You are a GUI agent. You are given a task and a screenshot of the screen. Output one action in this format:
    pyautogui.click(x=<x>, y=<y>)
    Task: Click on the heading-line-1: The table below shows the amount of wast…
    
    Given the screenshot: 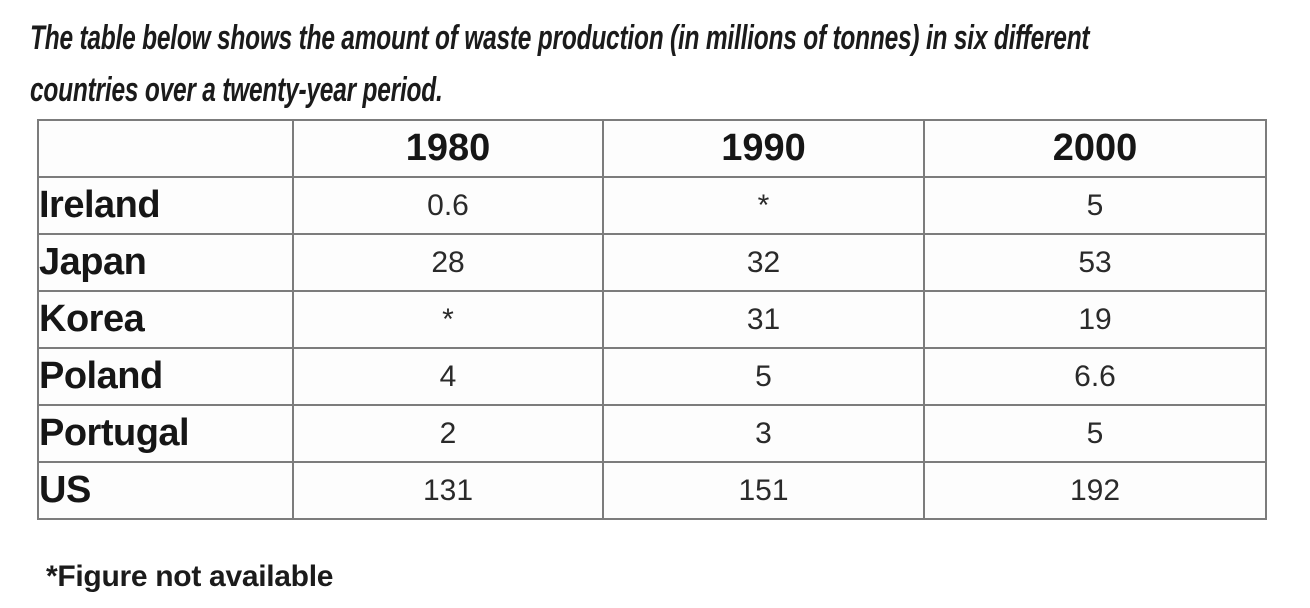 What is the action you would take?
    pyautogui.click(x=560, y=38)
    